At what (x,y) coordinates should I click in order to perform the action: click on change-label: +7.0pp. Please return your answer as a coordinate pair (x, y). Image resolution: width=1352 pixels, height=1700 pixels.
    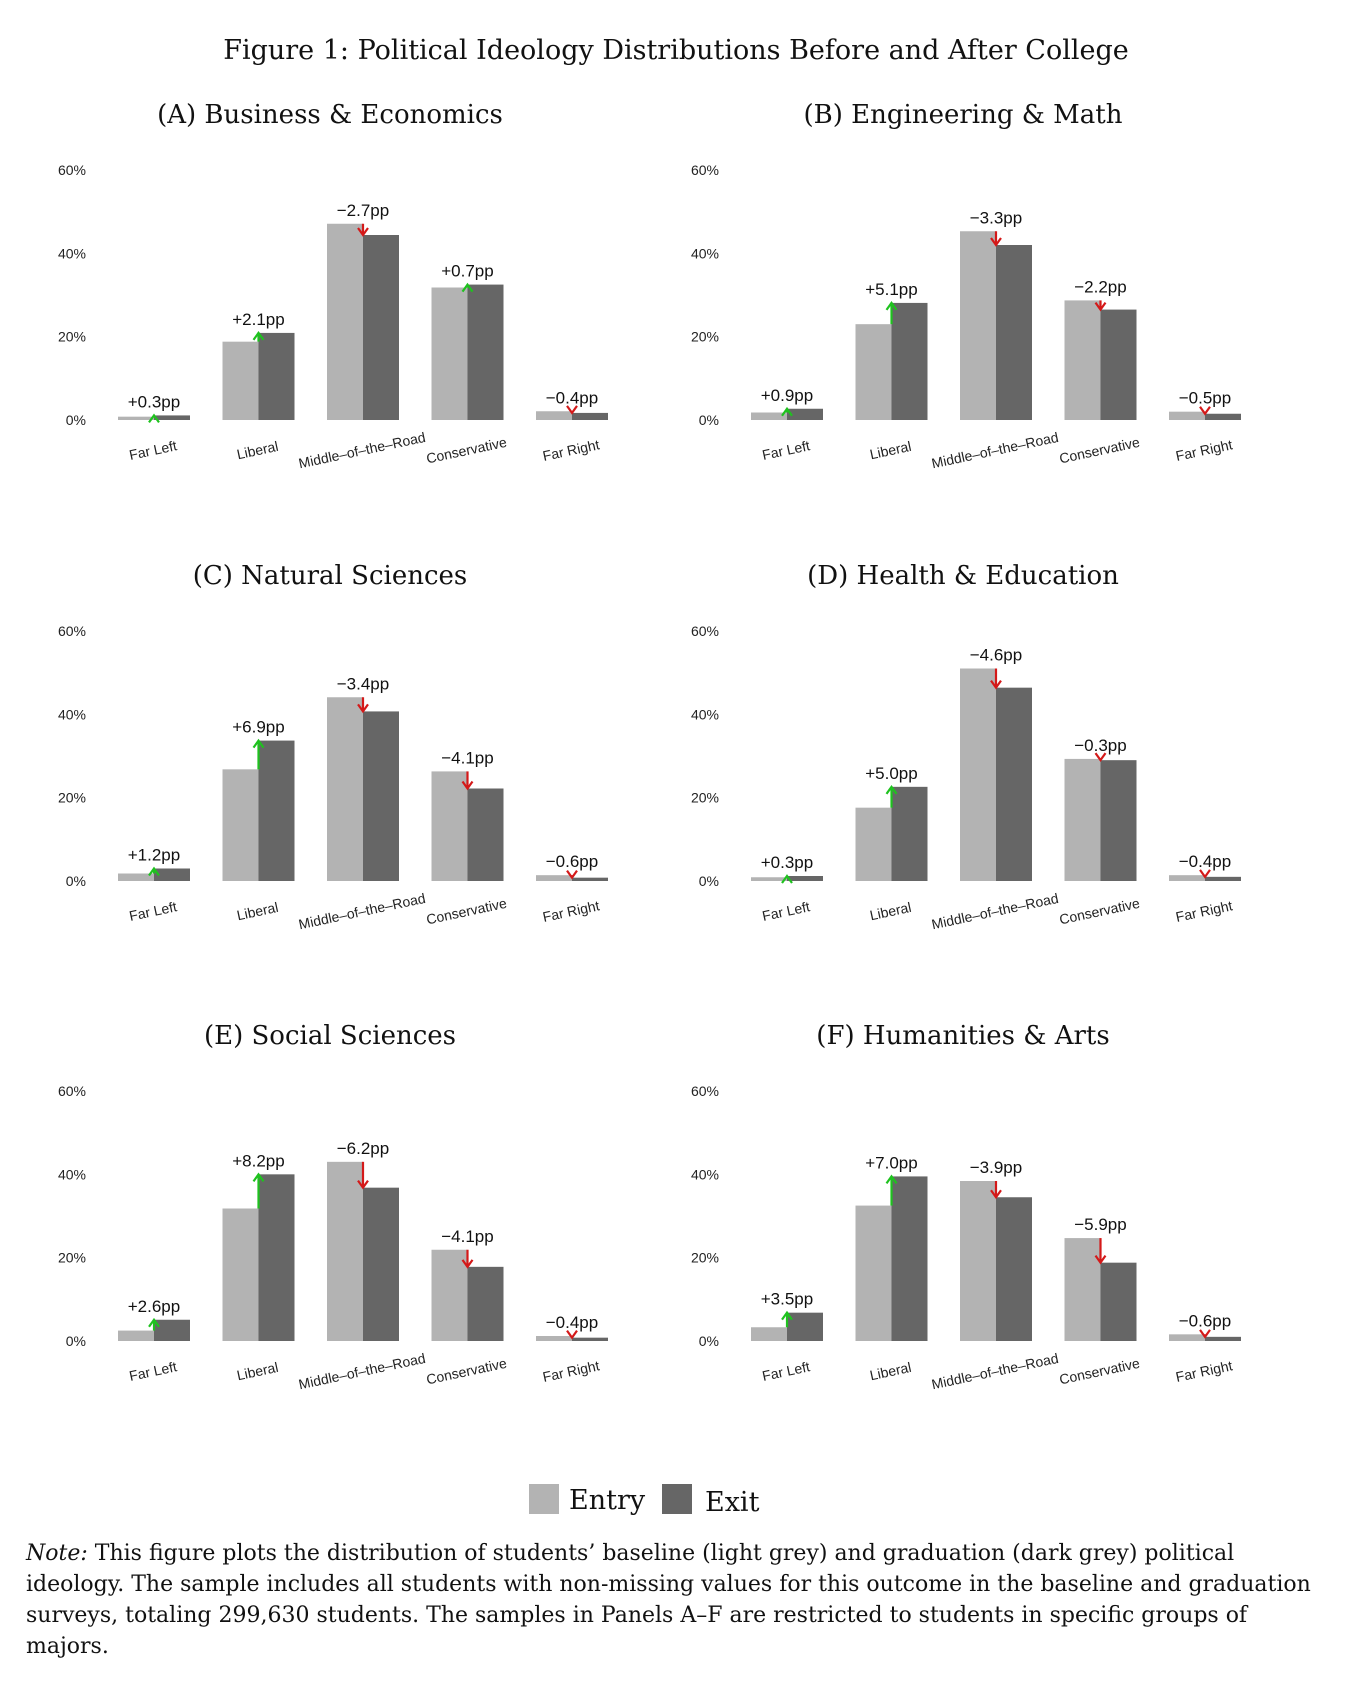
    Looking at the image, I should click on (891, 1162).